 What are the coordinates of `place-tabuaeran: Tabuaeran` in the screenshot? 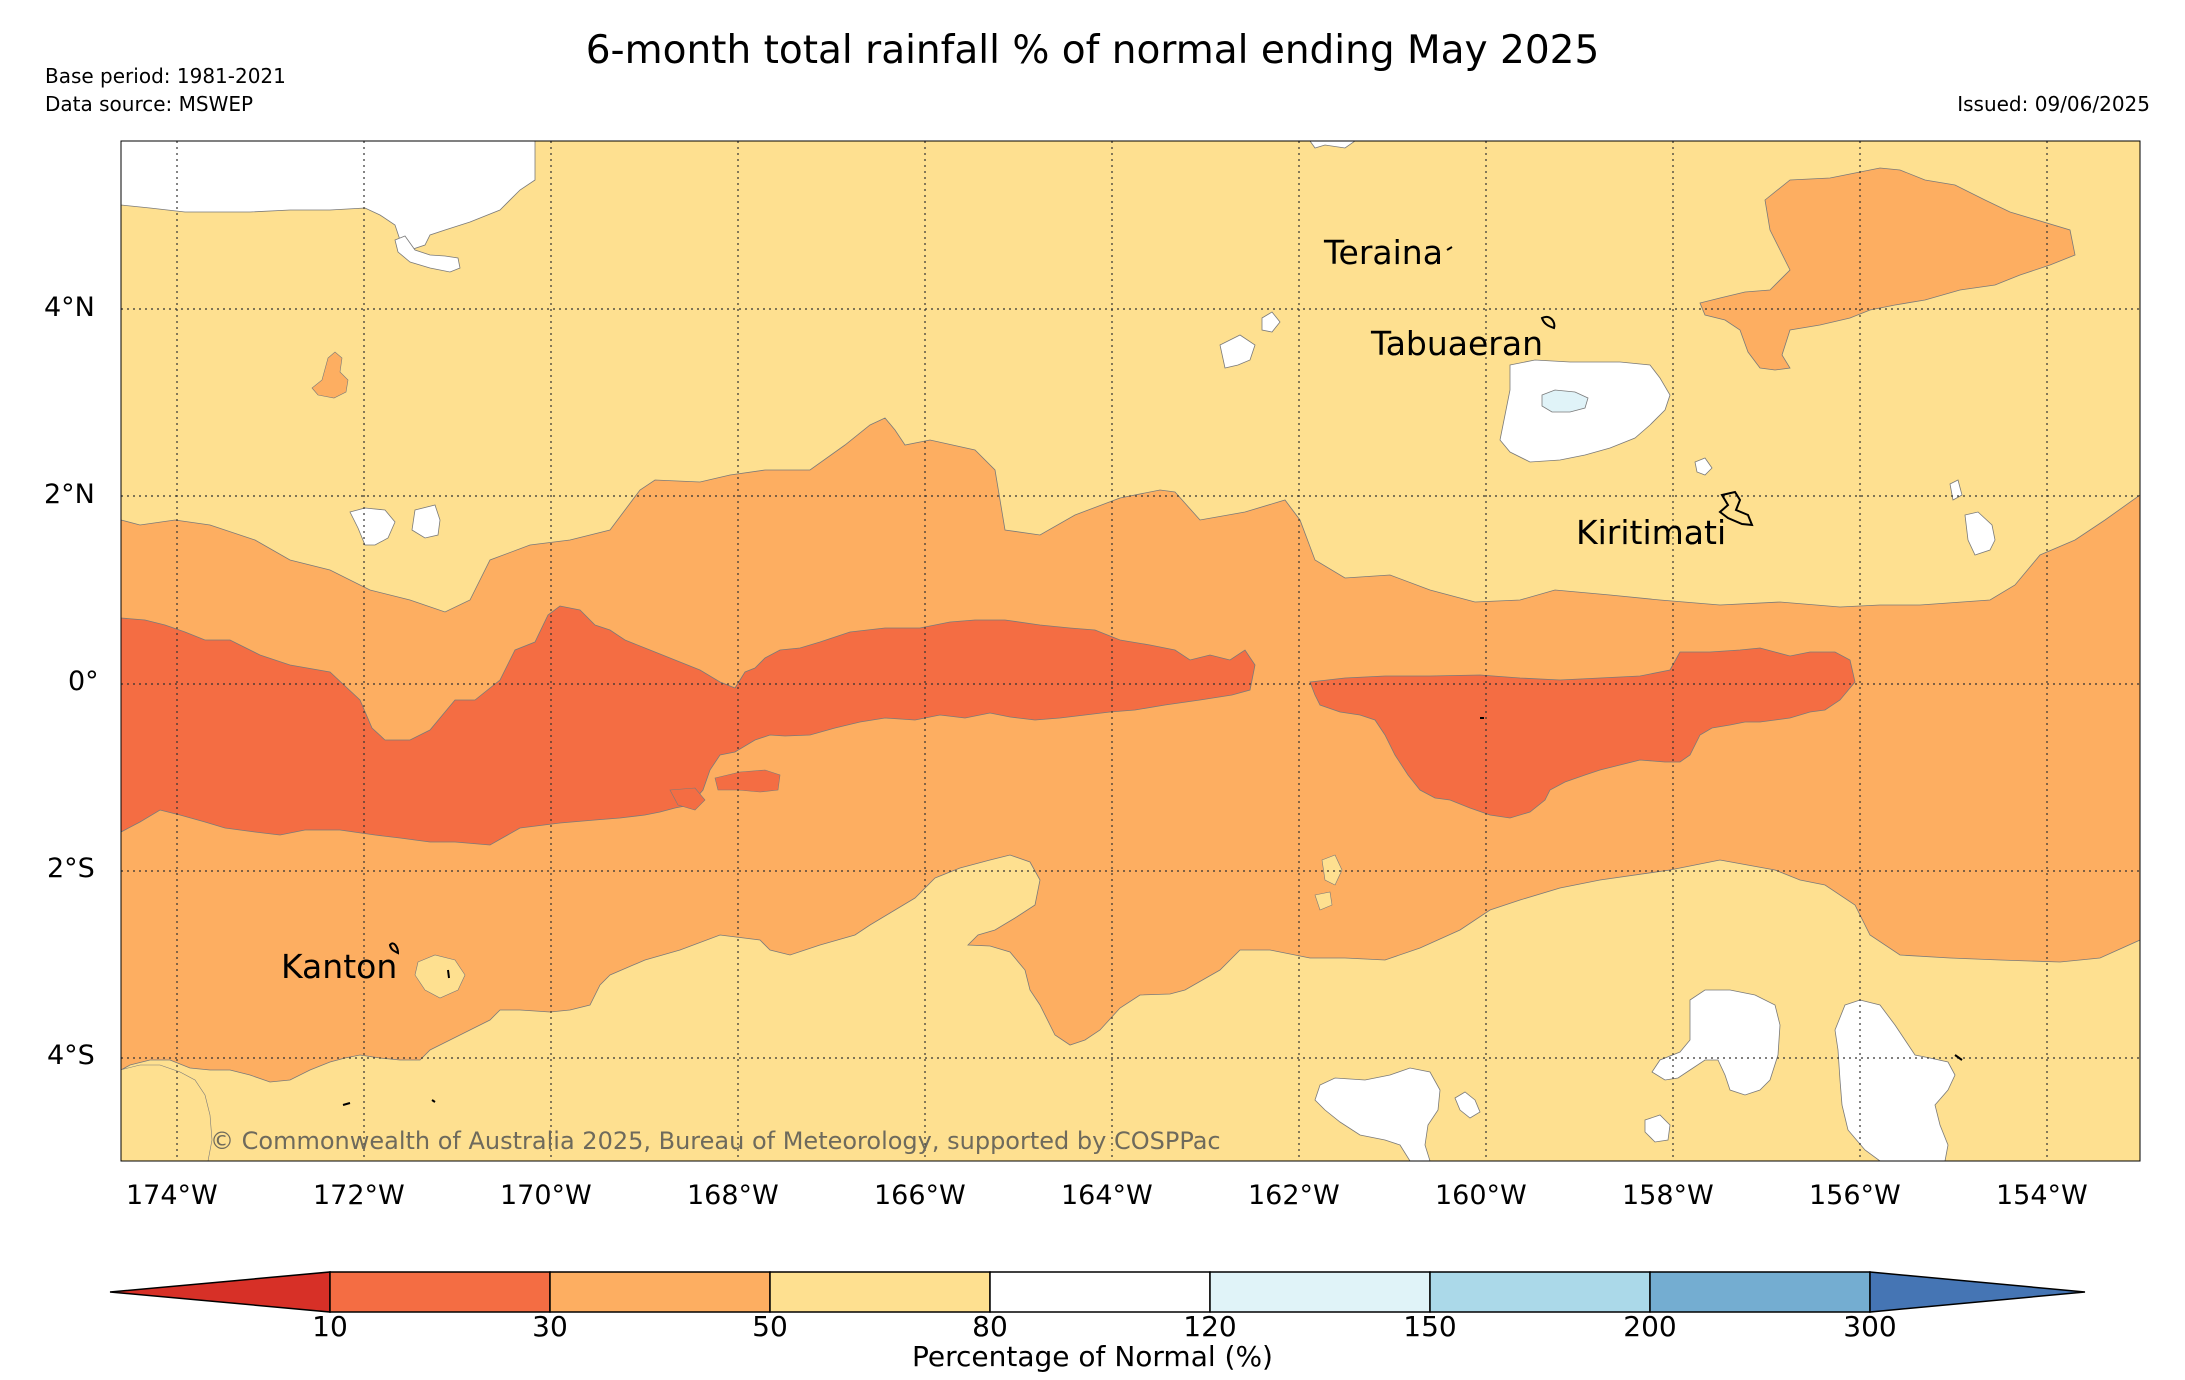 It's located at (1457, 343).